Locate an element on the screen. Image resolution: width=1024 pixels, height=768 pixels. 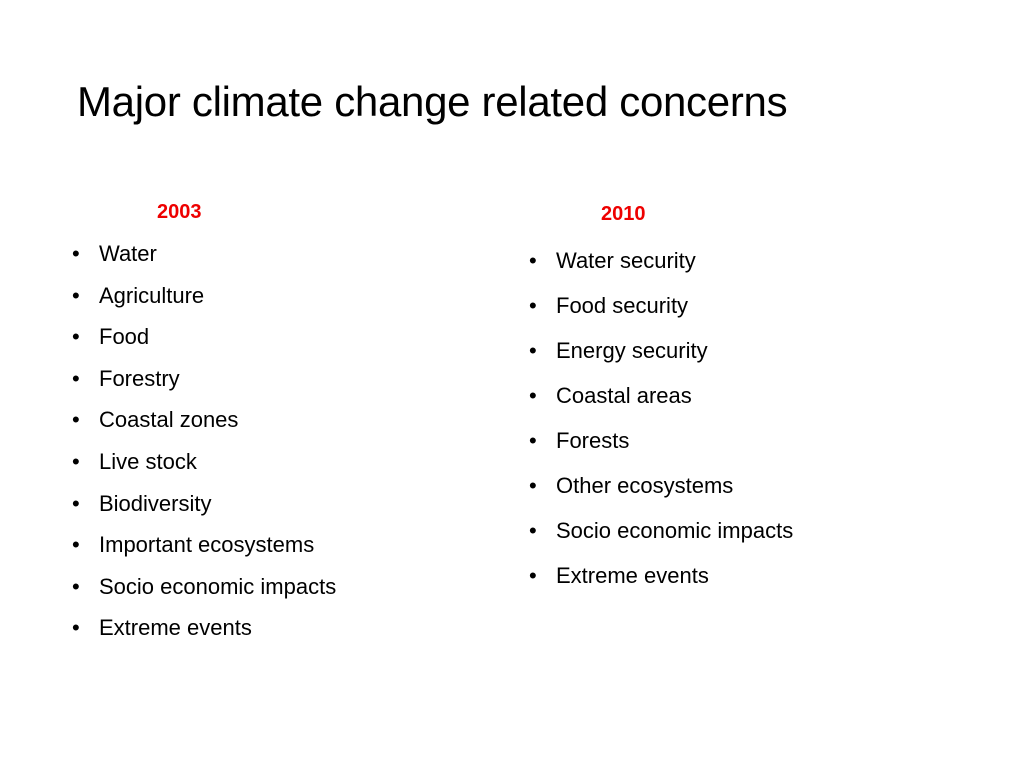
list-item-label: Water security is located at coordinates (626, 260).